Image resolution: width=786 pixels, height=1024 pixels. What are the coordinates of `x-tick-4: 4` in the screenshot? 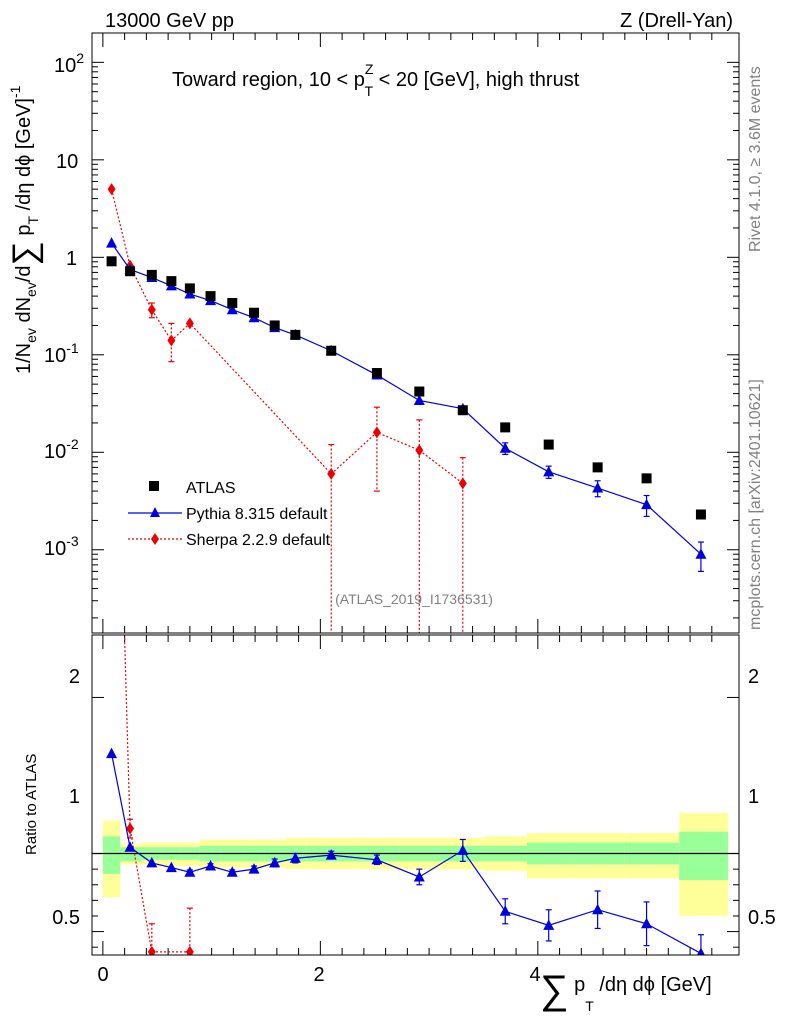 It's located at (534, 975).